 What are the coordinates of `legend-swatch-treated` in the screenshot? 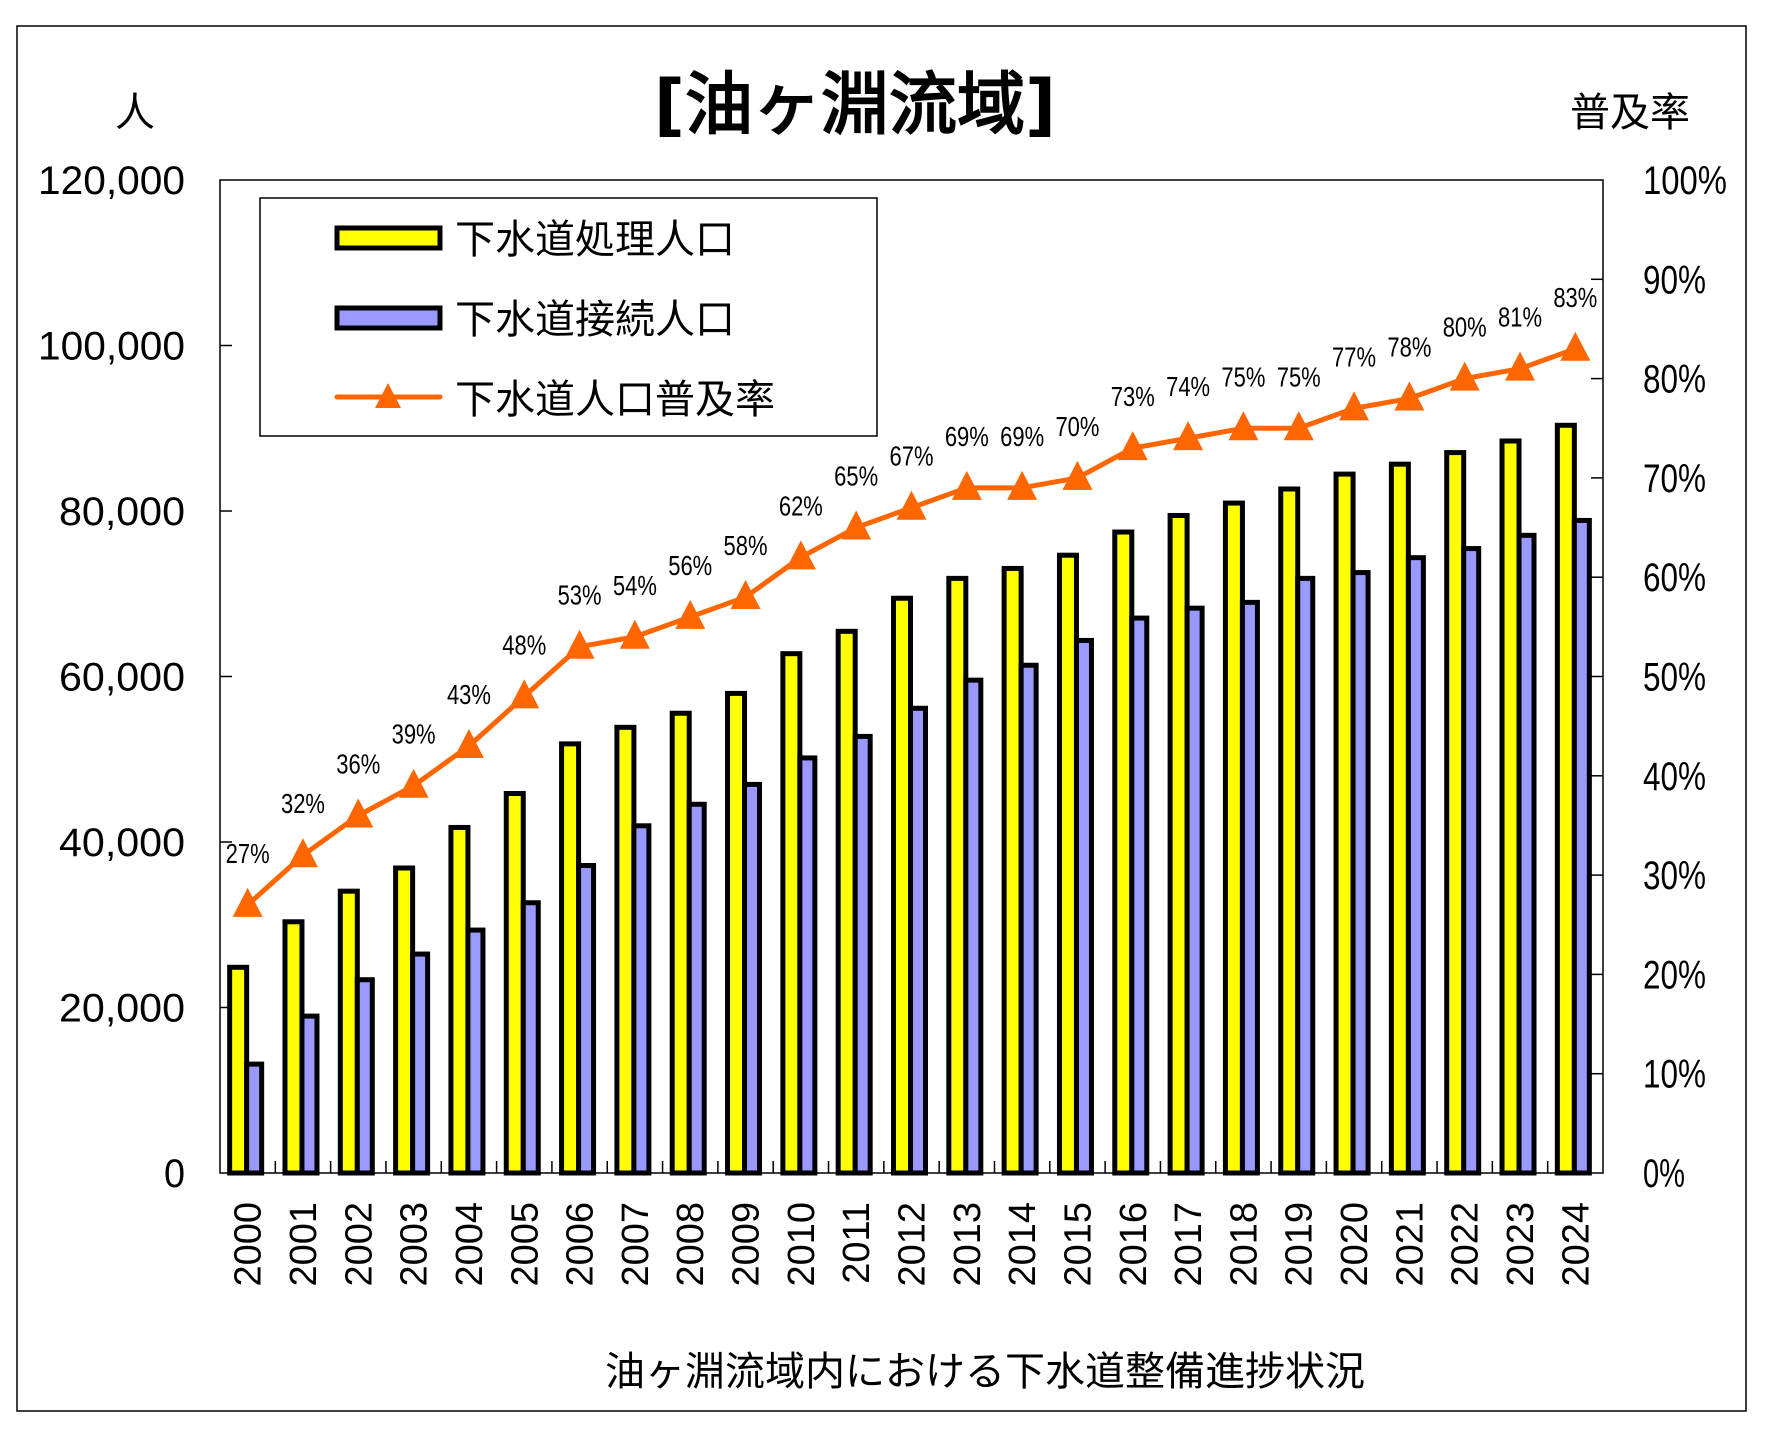 It's located at (388, 238).